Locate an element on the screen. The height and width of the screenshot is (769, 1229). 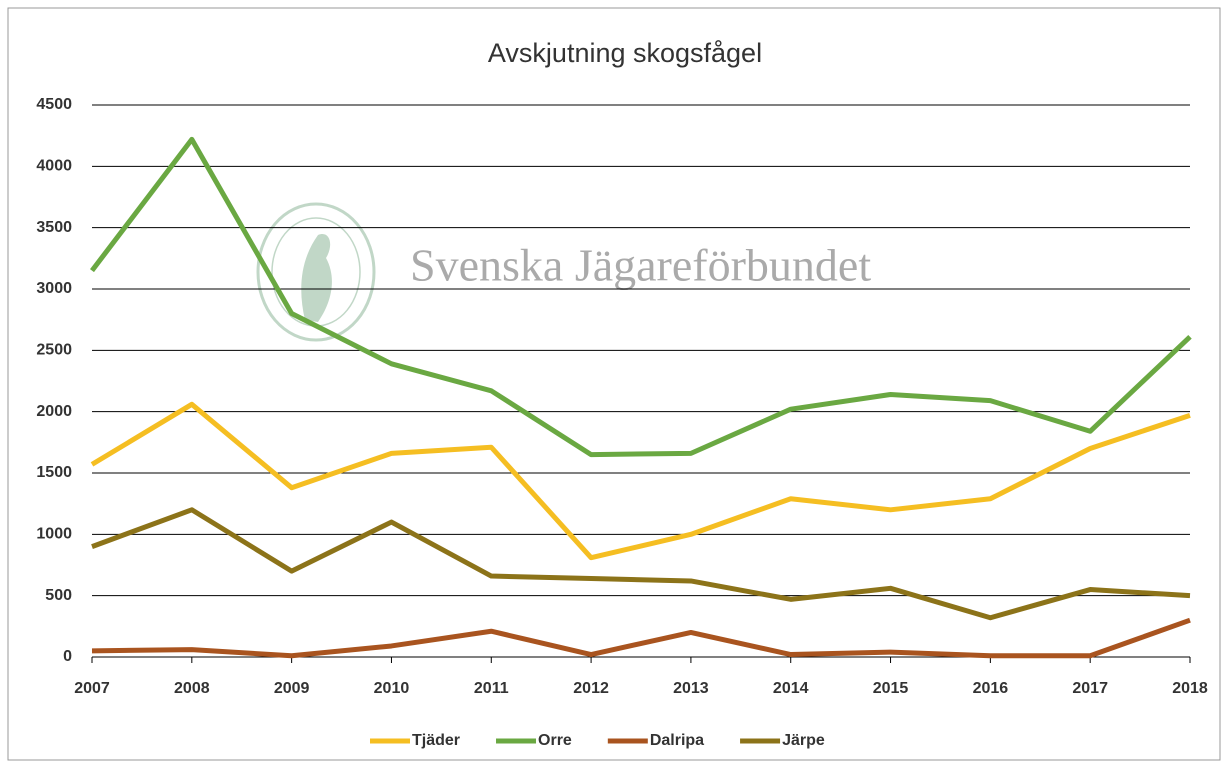
x-tick-label: 2010 is located at coordinates (392, 688).